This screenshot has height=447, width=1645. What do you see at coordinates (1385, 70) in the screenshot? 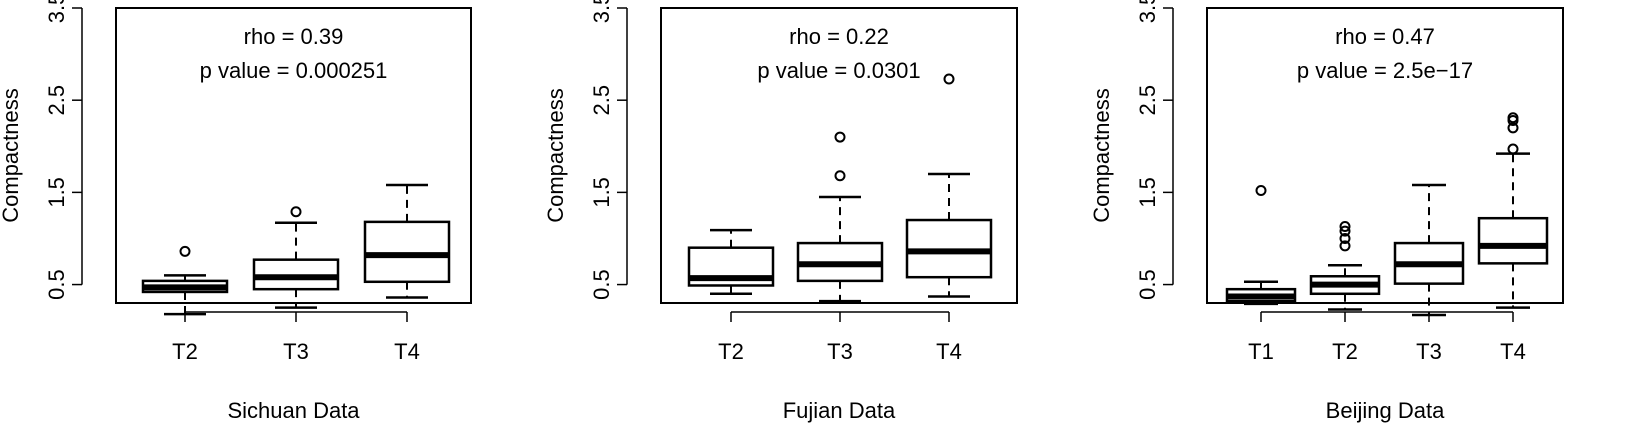
I see `p-value-annotation: p value = 2.5e−17` at bounding box center [1385, 70].